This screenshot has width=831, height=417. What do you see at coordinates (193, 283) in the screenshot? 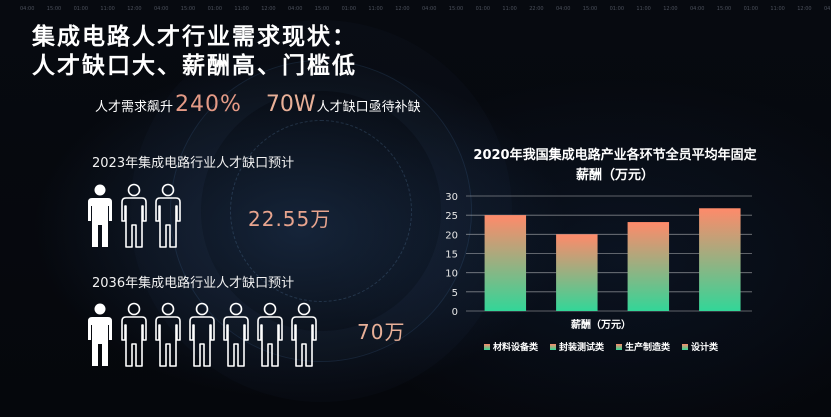
I see `forecast-2036-label: 2036年集成电路行业人才缺口预计` at bounding box center [193, 283].